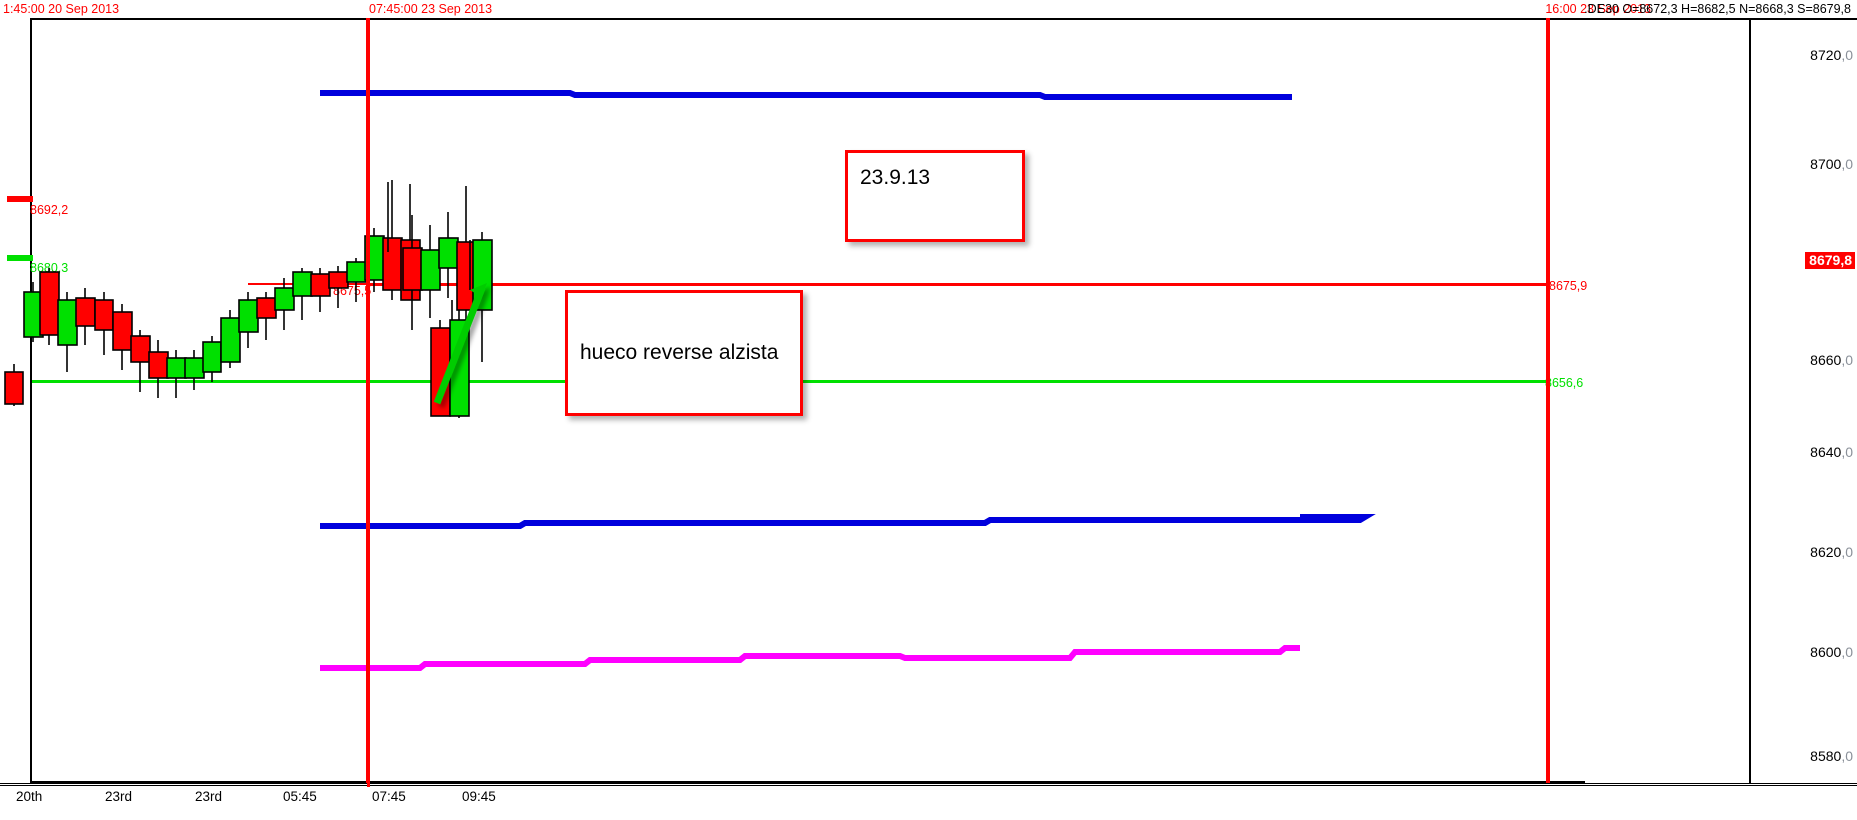 This screenshot has width=1857, height=820. I want to click on level-label-8692: 8692,2, so click(49, 210).